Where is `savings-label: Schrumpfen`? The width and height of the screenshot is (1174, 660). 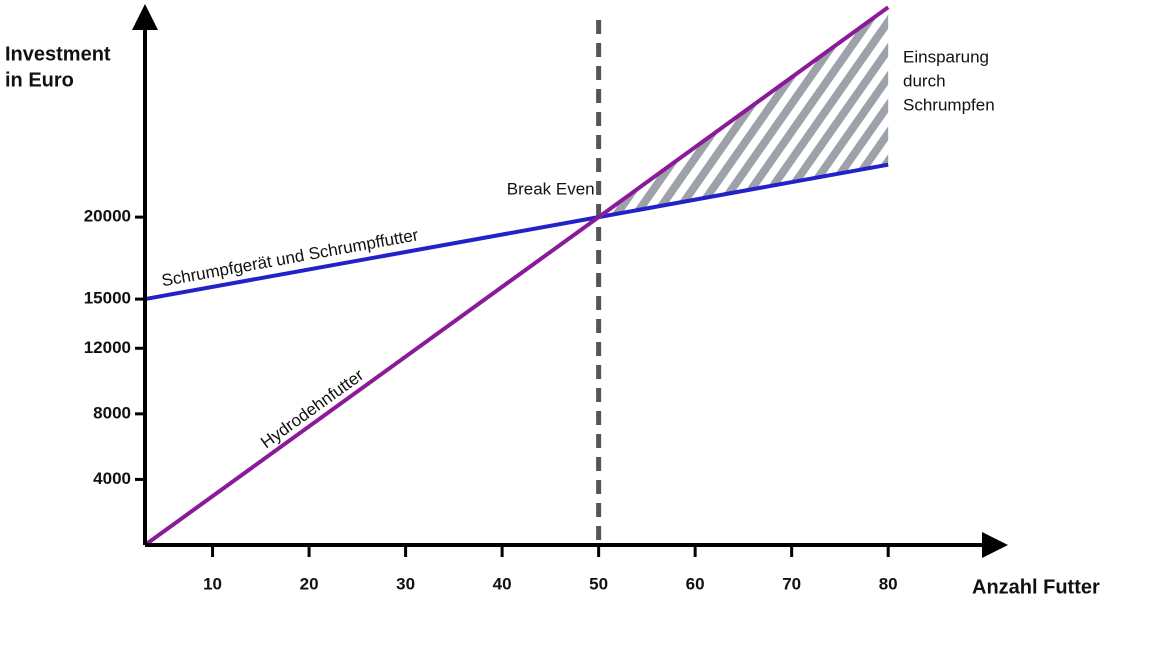 savings-label: Schrumpfen is located at coordinates (949, 104).